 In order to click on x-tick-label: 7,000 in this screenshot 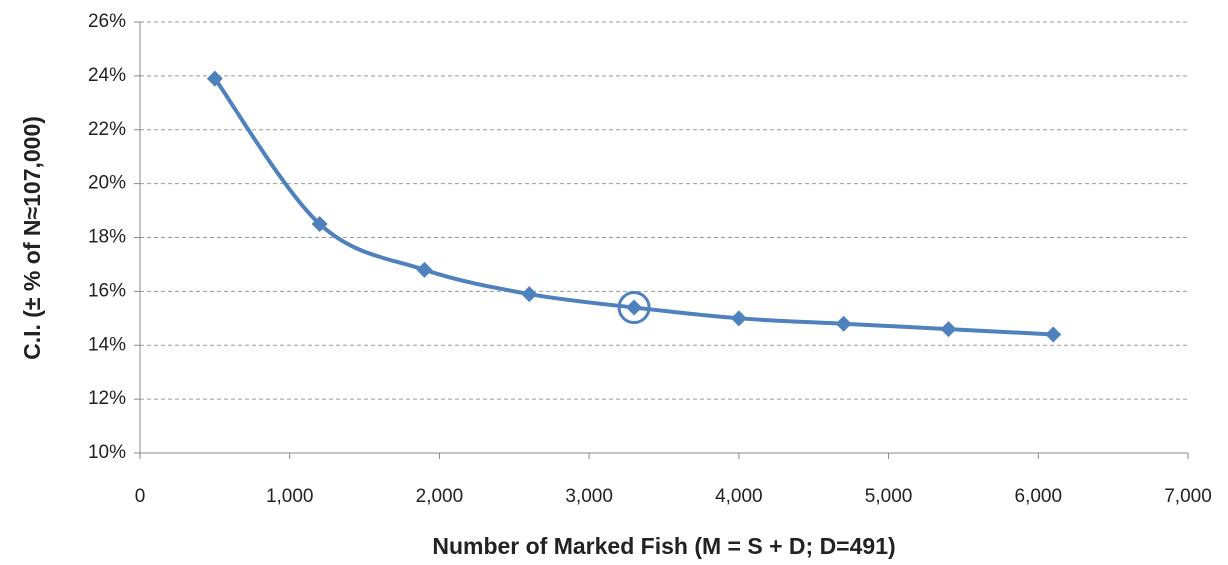, I will do `click(1188, 496)`.